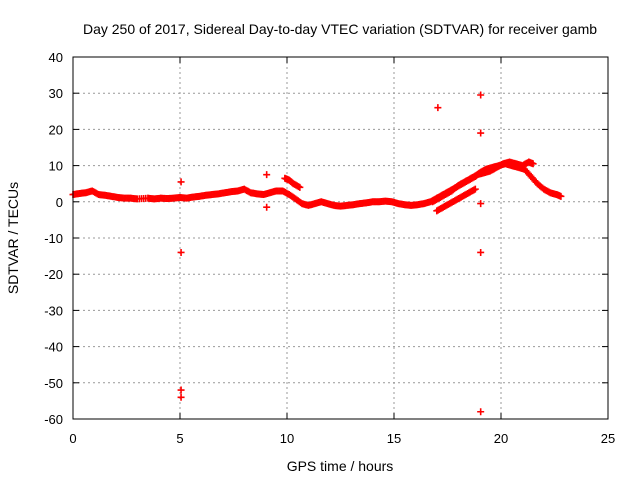  Describe the element at coordinates (456, 200) in the screenshot. I see `series-tail-trace` at that location.